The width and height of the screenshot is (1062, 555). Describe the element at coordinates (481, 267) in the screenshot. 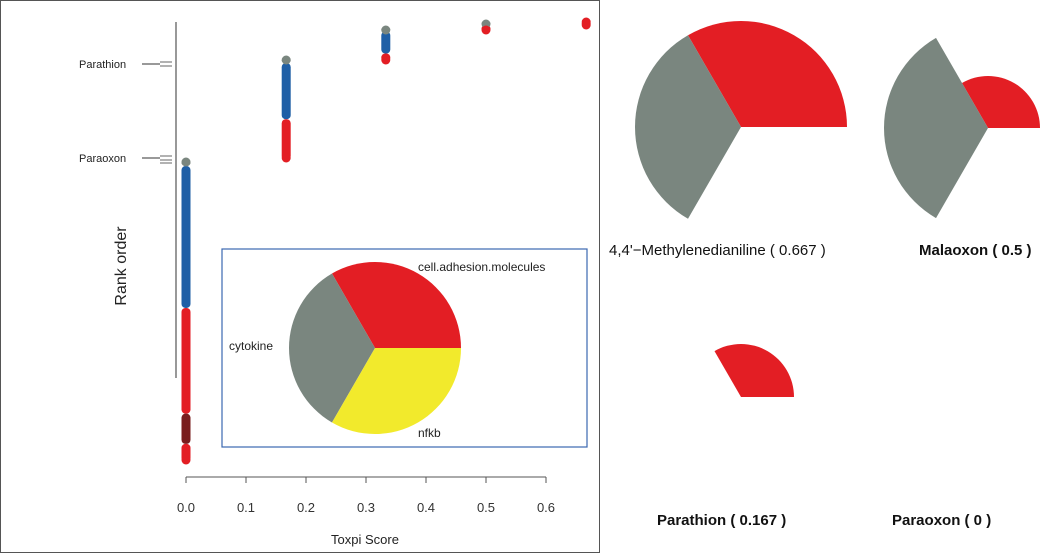

I see `legend-label-cell-adhesion: cell.adhesion.molecules` at that location.